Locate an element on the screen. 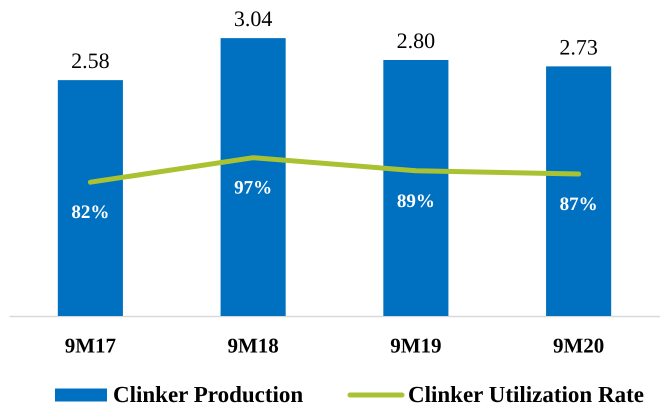 Image resolution: width=660 pixels, height=411 pixels. data-label: 87% is located at coordinates (579, 205).